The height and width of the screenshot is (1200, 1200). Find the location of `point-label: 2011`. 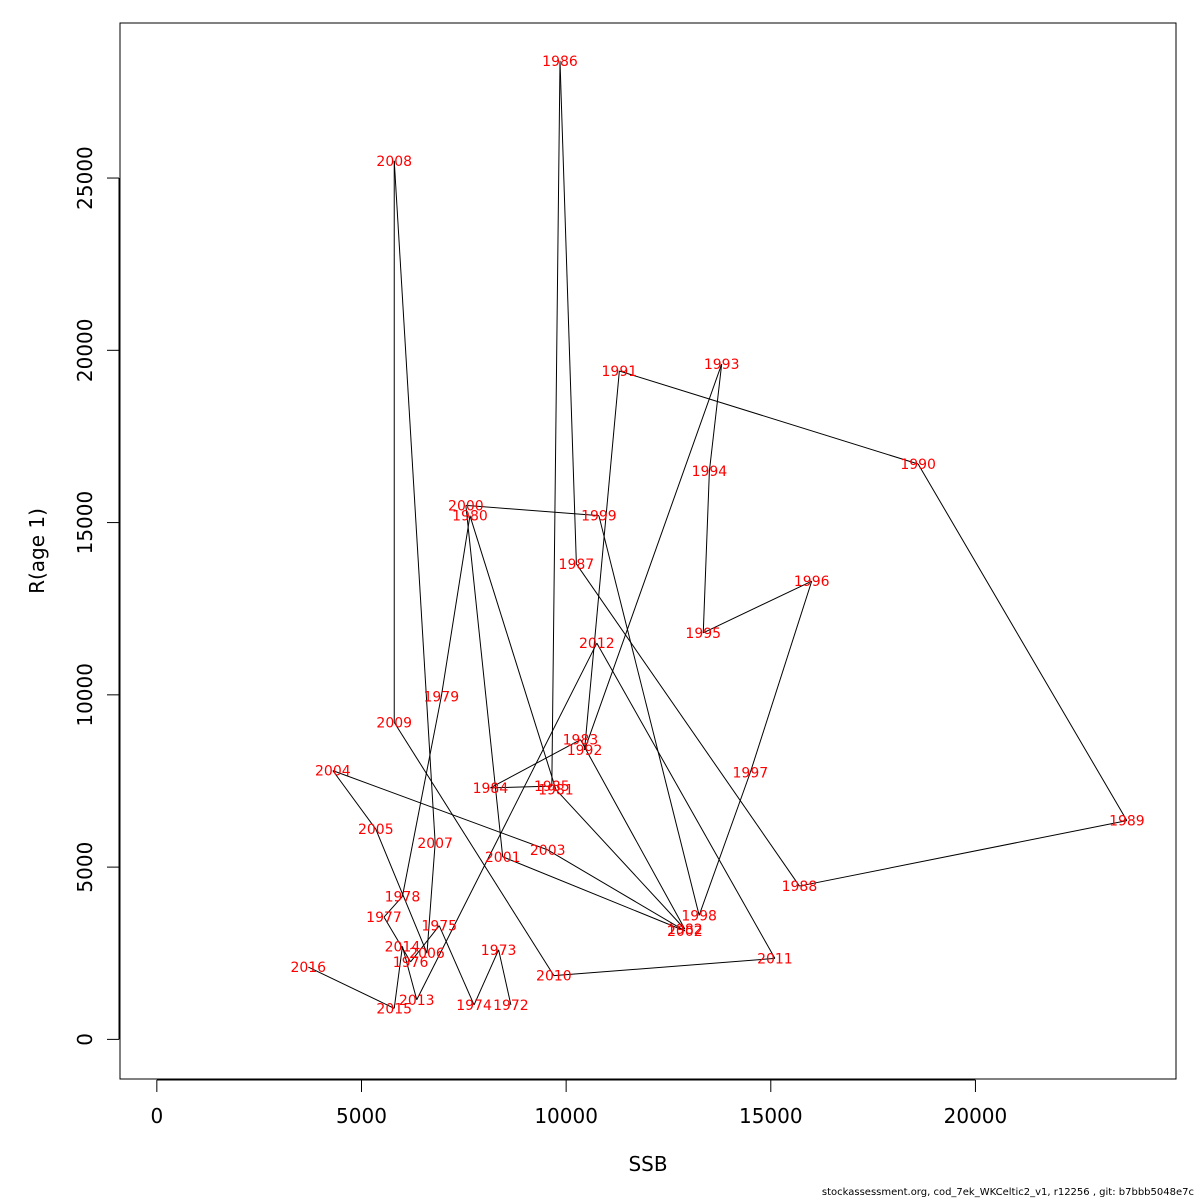

point-label: 2011 is located at coordinates (775, 959).